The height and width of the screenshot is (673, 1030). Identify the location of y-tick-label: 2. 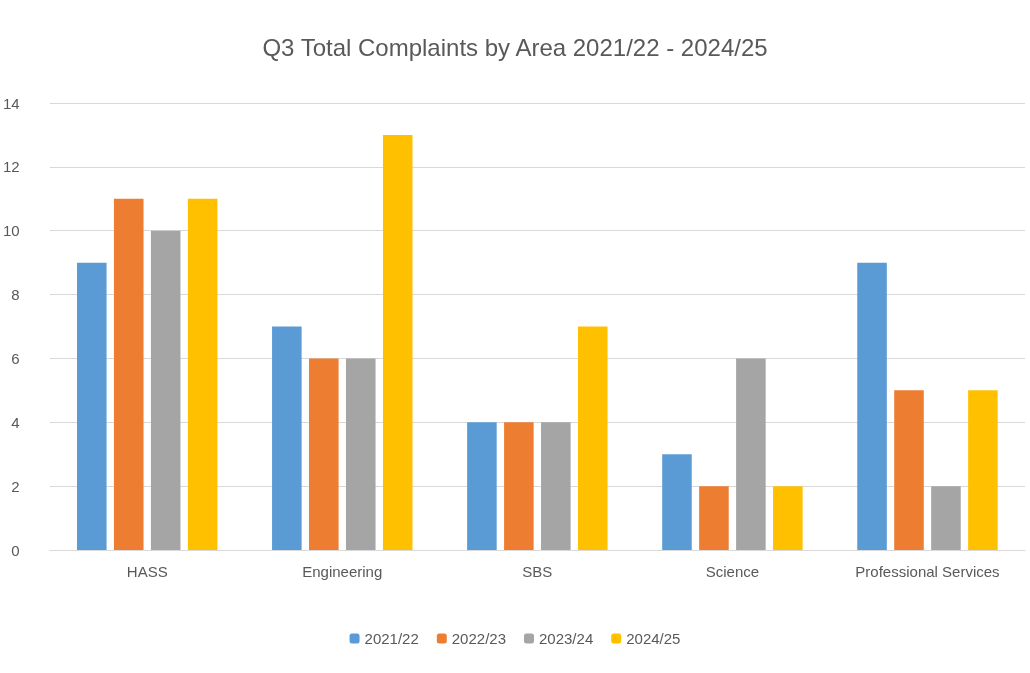
(15, 486).